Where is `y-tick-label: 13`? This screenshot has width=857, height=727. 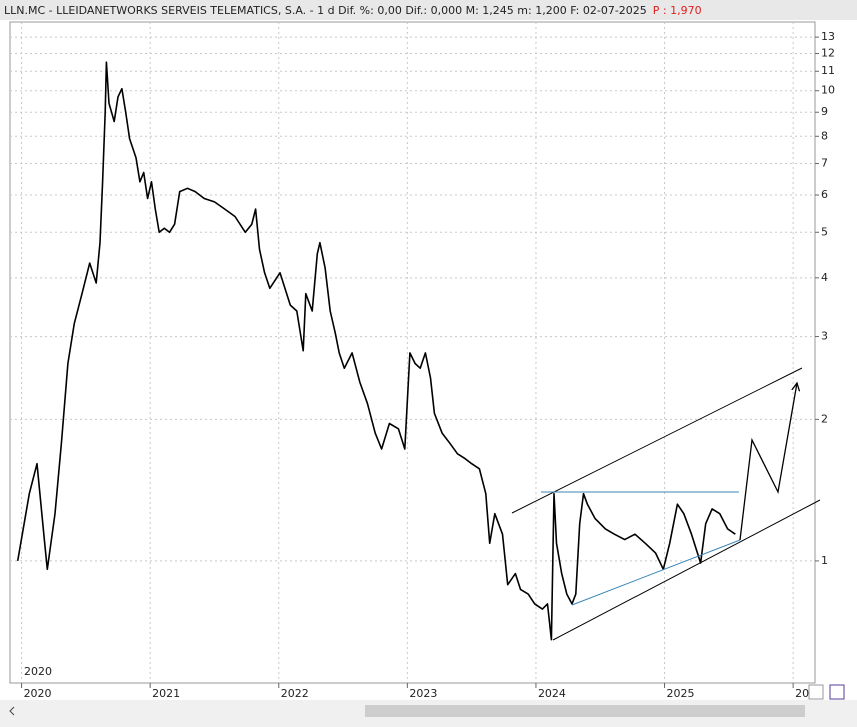 y-tick-label: 13 is located at coordinates (828, 36).